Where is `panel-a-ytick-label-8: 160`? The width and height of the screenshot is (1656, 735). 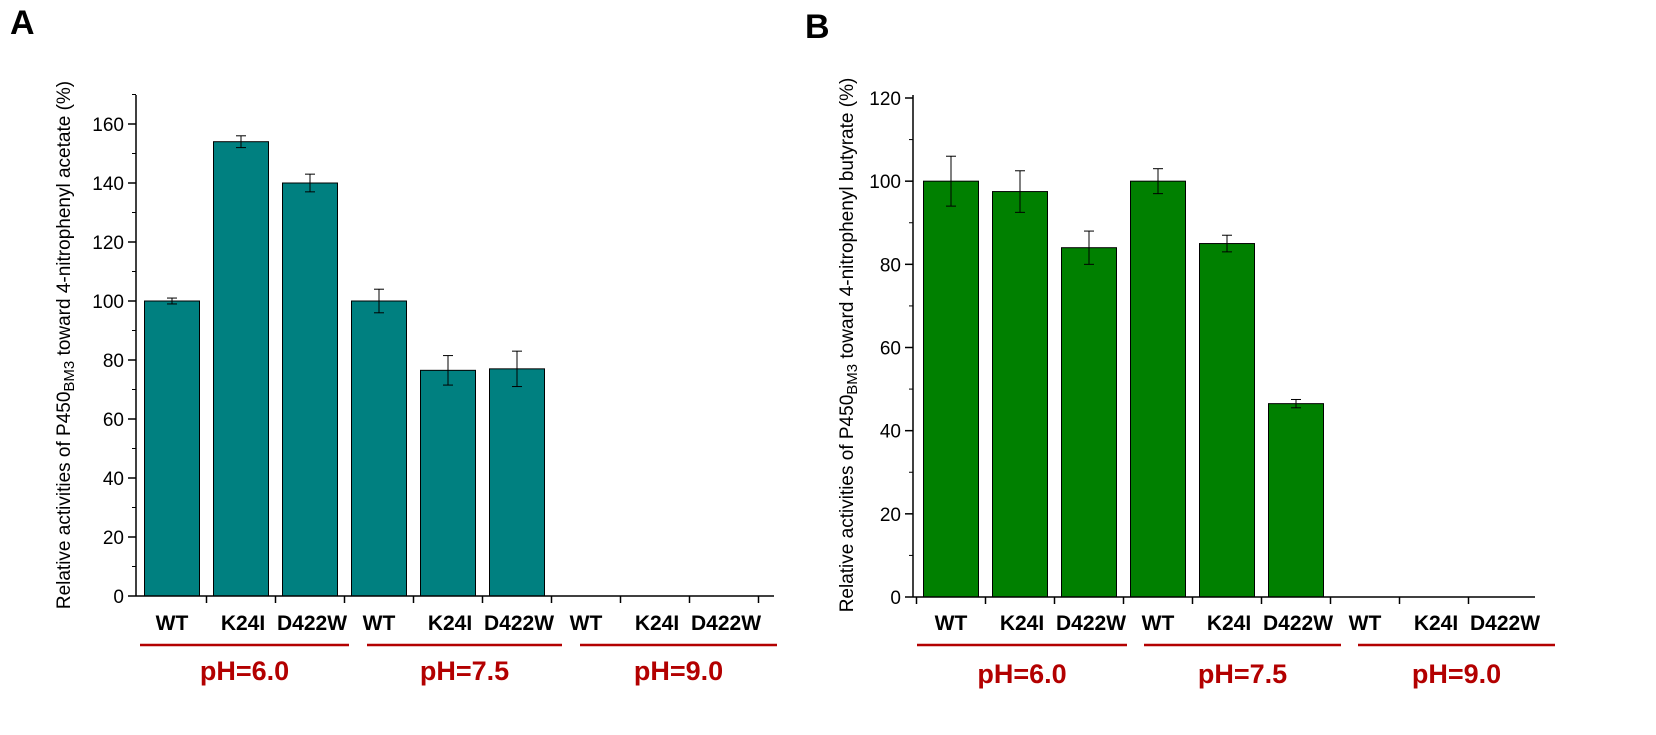
panel-a-ytick-label-8: 160 is located at coordinates (108, 125).